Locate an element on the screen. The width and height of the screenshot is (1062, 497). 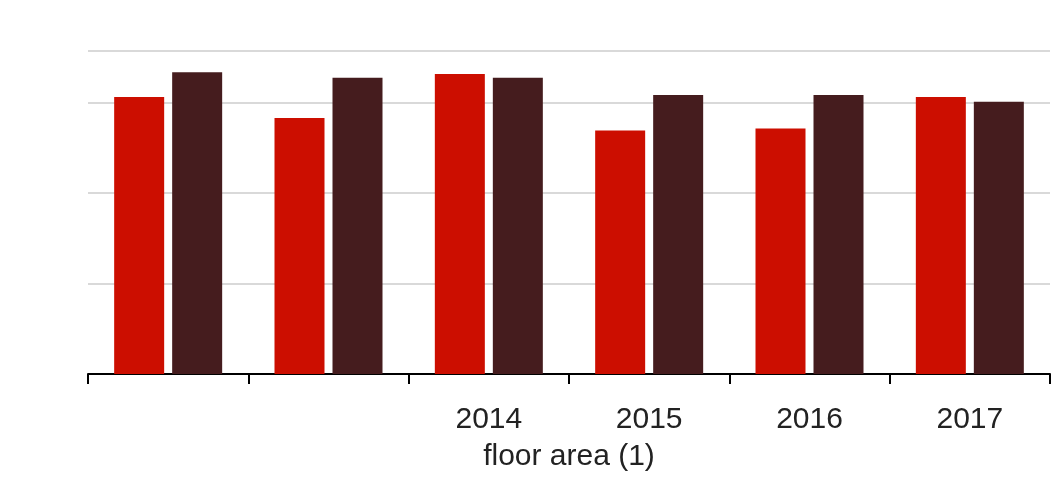
x-tick-label: 2016 is located at coordinates (809, 417).